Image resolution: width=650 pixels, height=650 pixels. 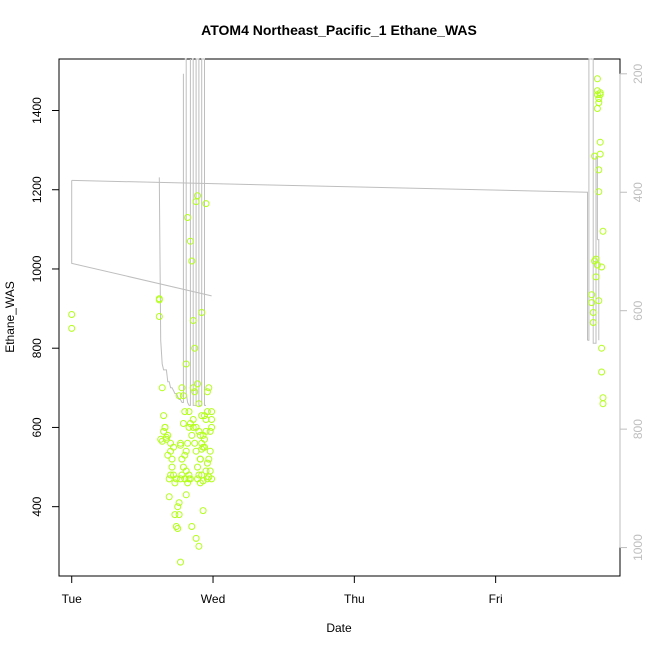 I want to click on x-tick-label: Thu, so click(x=354, y=599).